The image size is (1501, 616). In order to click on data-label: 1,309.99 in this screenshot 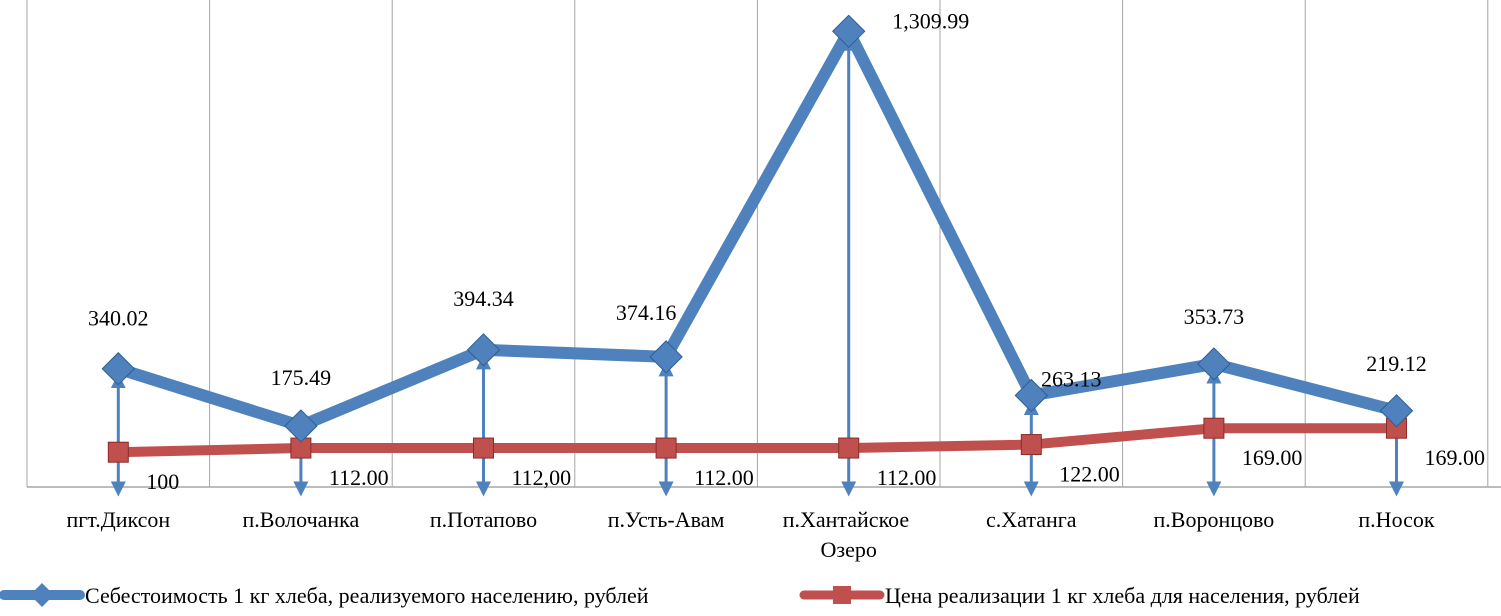, I will do `click(930, 20)`.